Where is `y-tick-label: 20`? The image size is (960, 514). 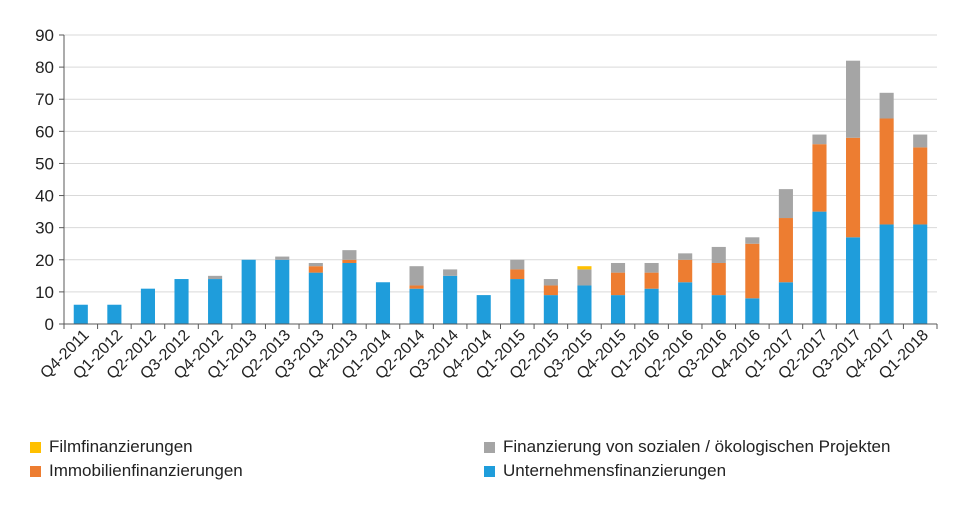 y-tick-label: 20 is located at coordinates (44, 260).